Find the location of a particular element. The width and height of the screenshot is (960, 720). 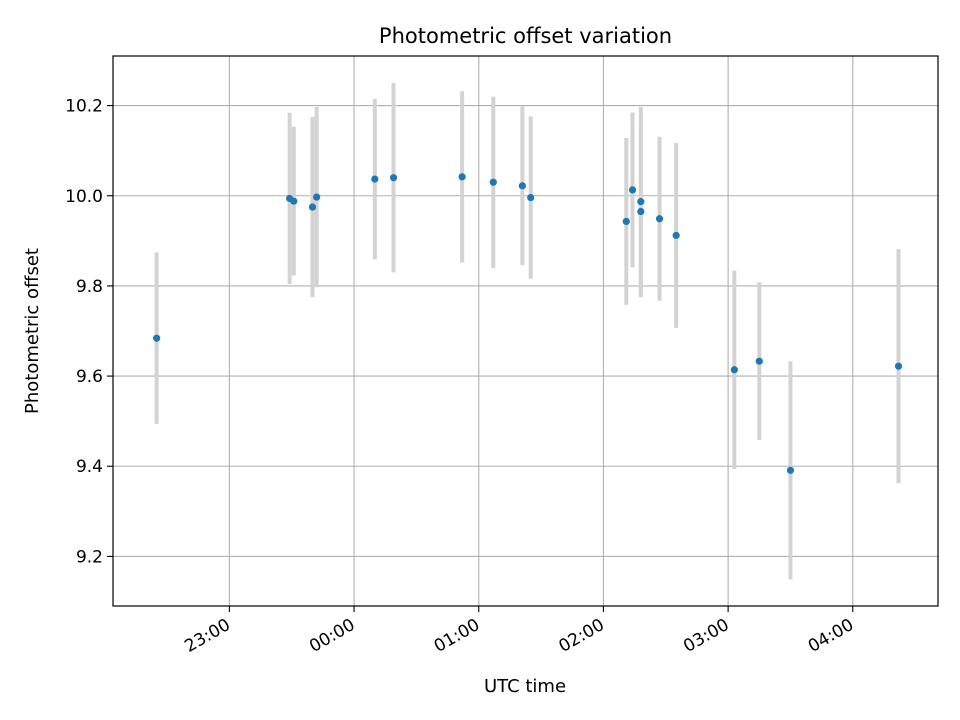

y-tick-label: 9.8 is located at coordinates (89, 287).